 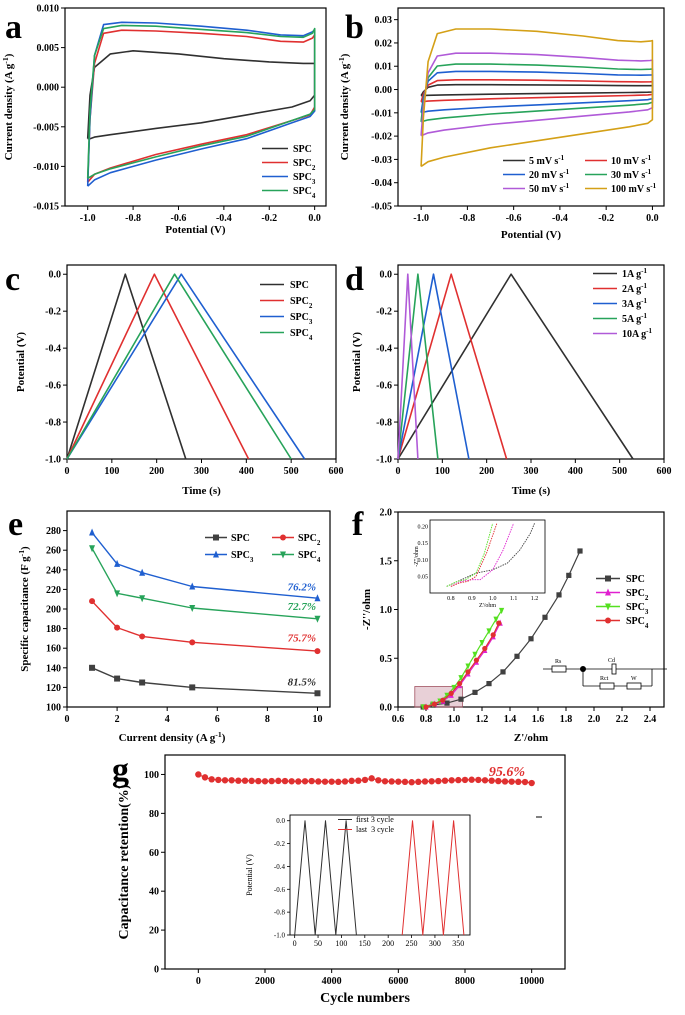 What do you see at coordinates (664, 471) in the screenshot?
I see `x-tick-label: 600` at bounding box center [664, 471].